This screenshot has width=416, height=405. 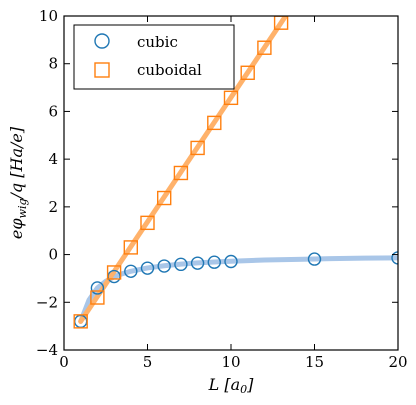 I want to click on y-tick-label: −2, so click(x=47, y=302).